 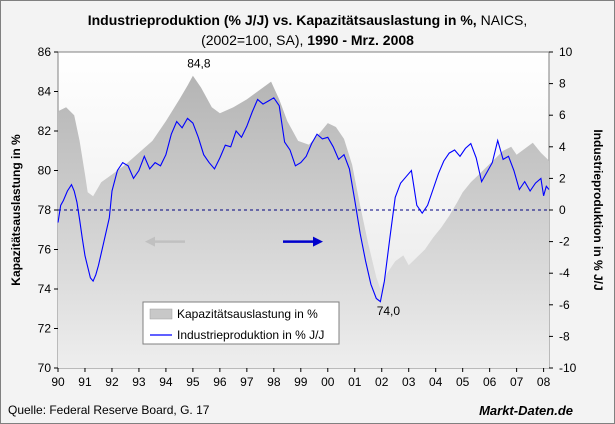 I want to click on right-axis-tick-label: -8, so click(x=564, y=336).